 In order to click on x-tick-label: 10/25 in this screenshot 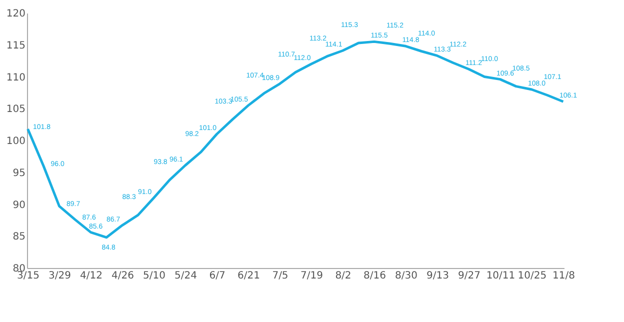, I will do `click(532, 276)`.